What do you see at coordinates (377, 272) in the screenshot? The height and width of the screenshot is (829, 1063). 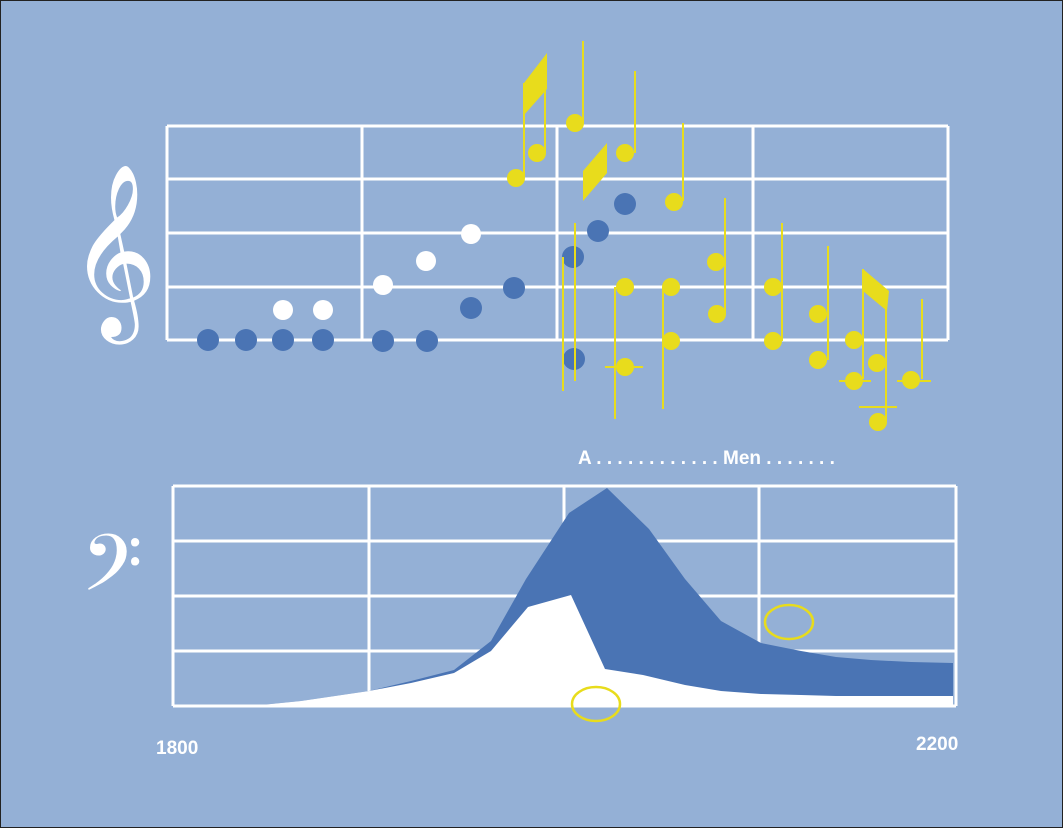 I see `white-notes` at bounding box center [377, 272].